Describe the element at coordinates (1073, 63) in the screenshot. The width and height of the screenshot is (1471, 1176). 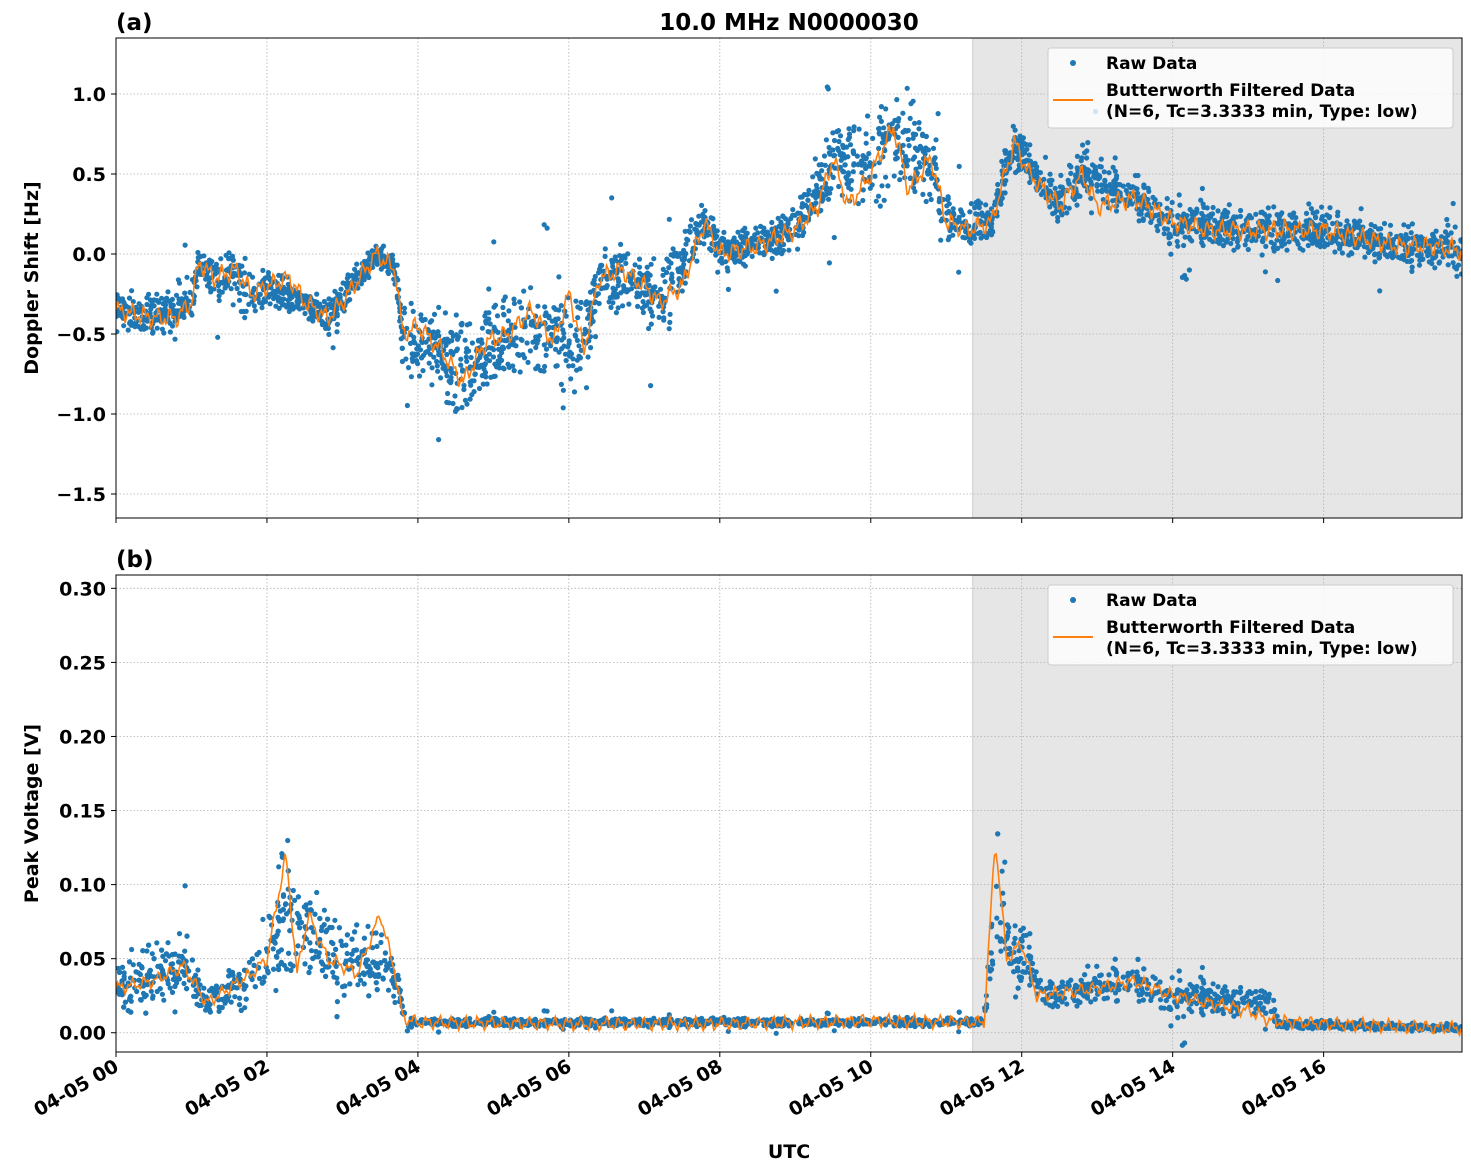
I see `legend-marker-raw` at that location.